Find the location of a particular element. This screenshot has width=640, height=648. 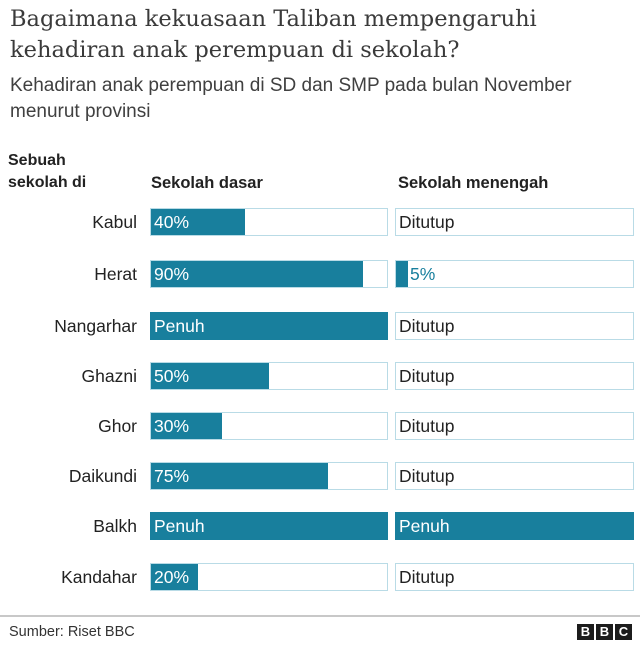

chart-row: Nangarhar Penuh Ditutup is located at coordinates (320, 326).